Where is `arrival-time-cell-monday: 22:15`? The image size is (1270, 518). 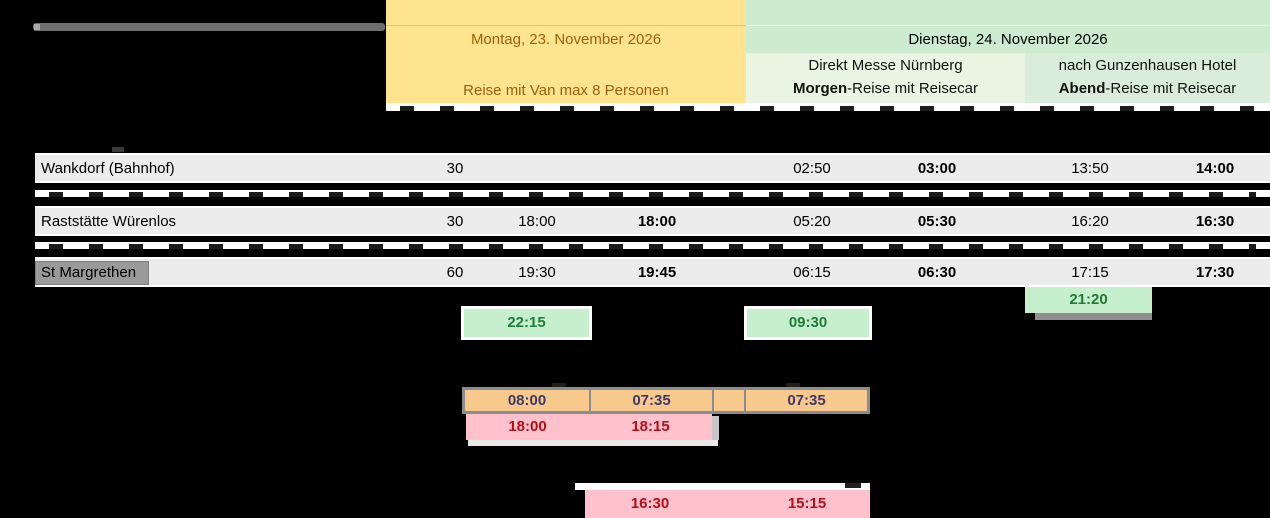
arrival-time-cell-monday: 22:15 is located at coordinates (526, 323).